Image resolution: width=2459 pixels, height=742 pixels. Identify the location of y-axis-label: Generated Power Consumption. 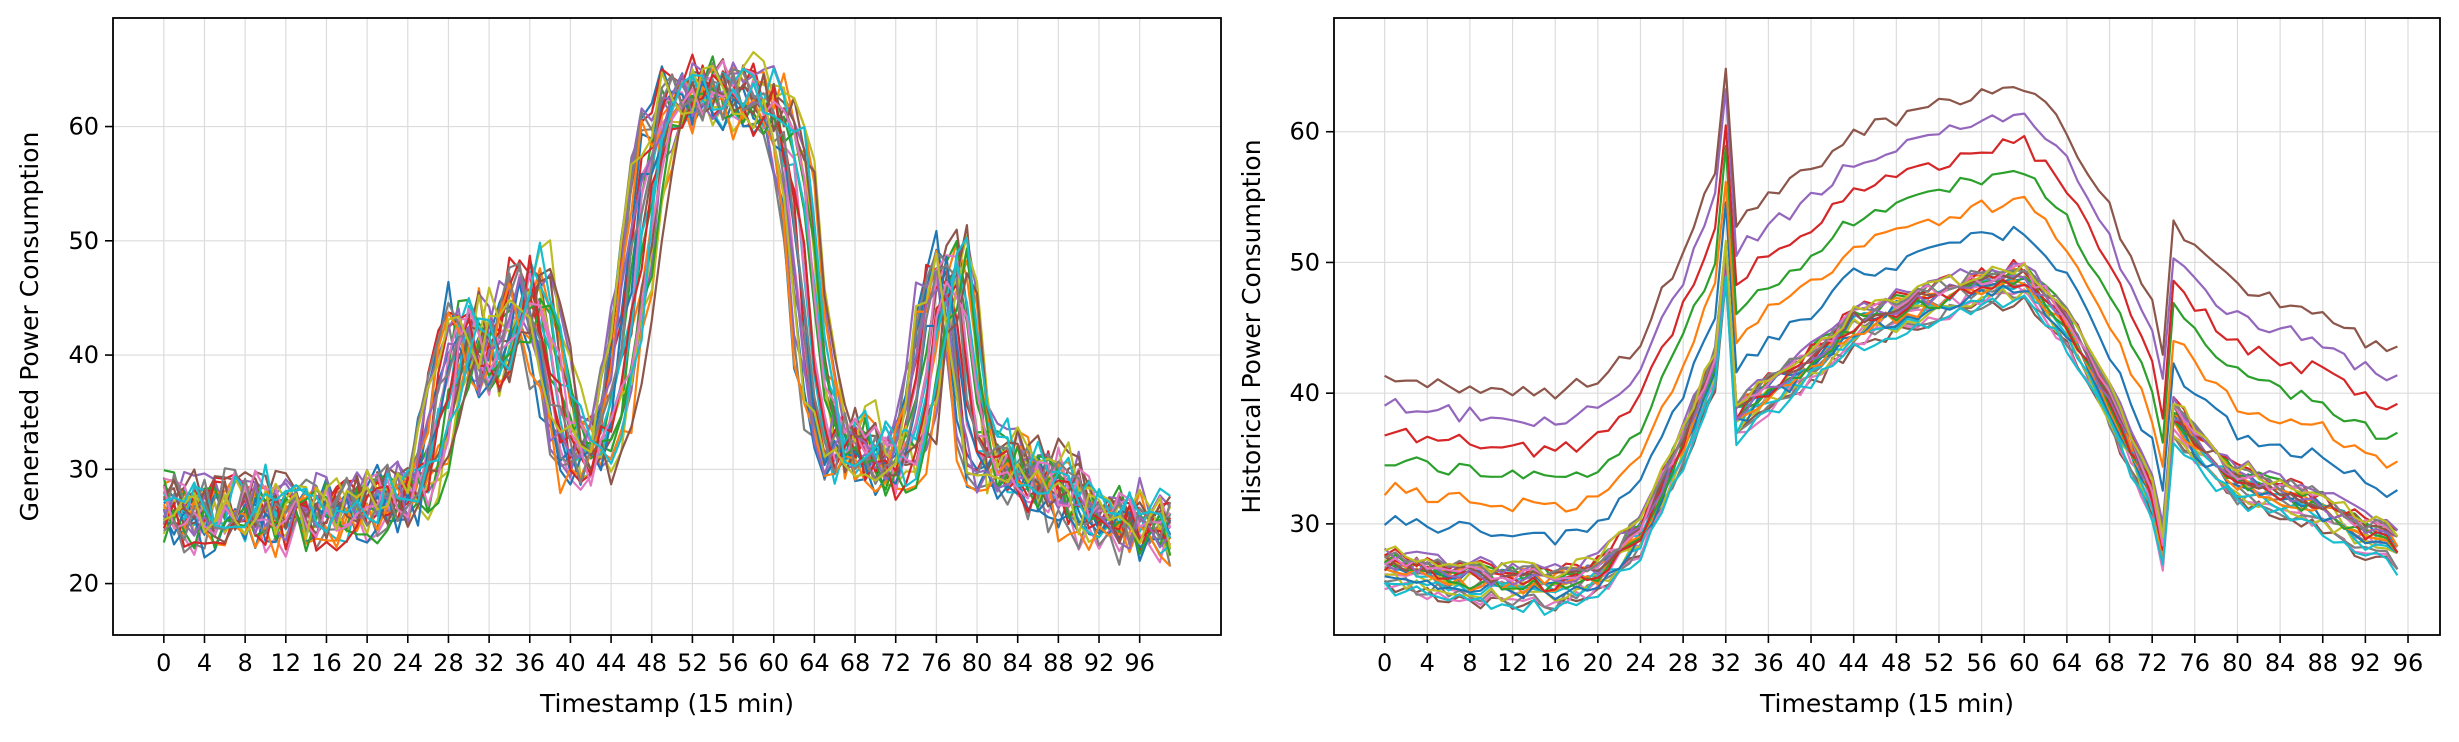
(29, 327).